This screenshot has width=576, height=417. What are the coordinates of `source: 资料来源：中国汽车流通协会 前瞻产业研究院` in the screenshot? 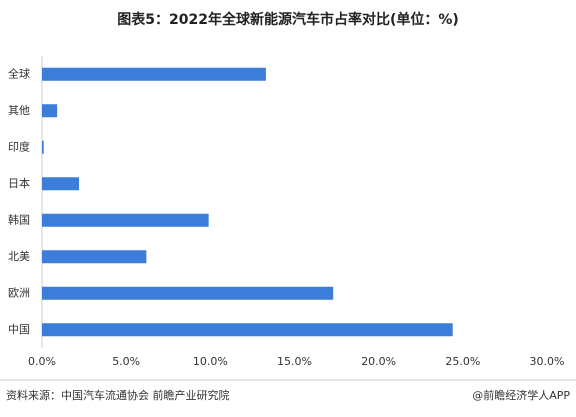 It's located at (118, 395).